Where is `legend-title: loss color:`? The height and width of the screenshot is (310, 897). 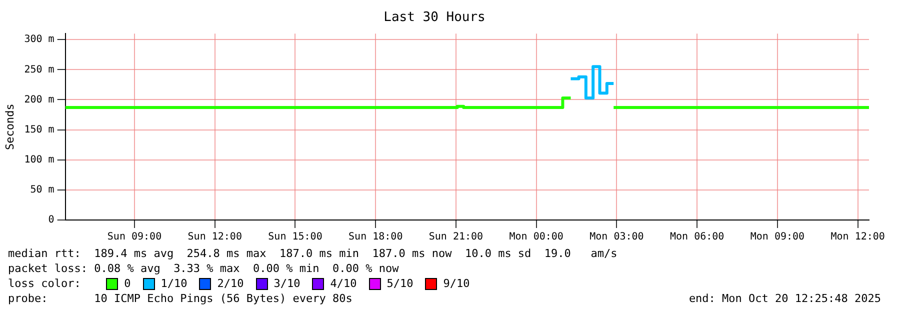
legend-title: loss color: is located at coordinates (45, 283).